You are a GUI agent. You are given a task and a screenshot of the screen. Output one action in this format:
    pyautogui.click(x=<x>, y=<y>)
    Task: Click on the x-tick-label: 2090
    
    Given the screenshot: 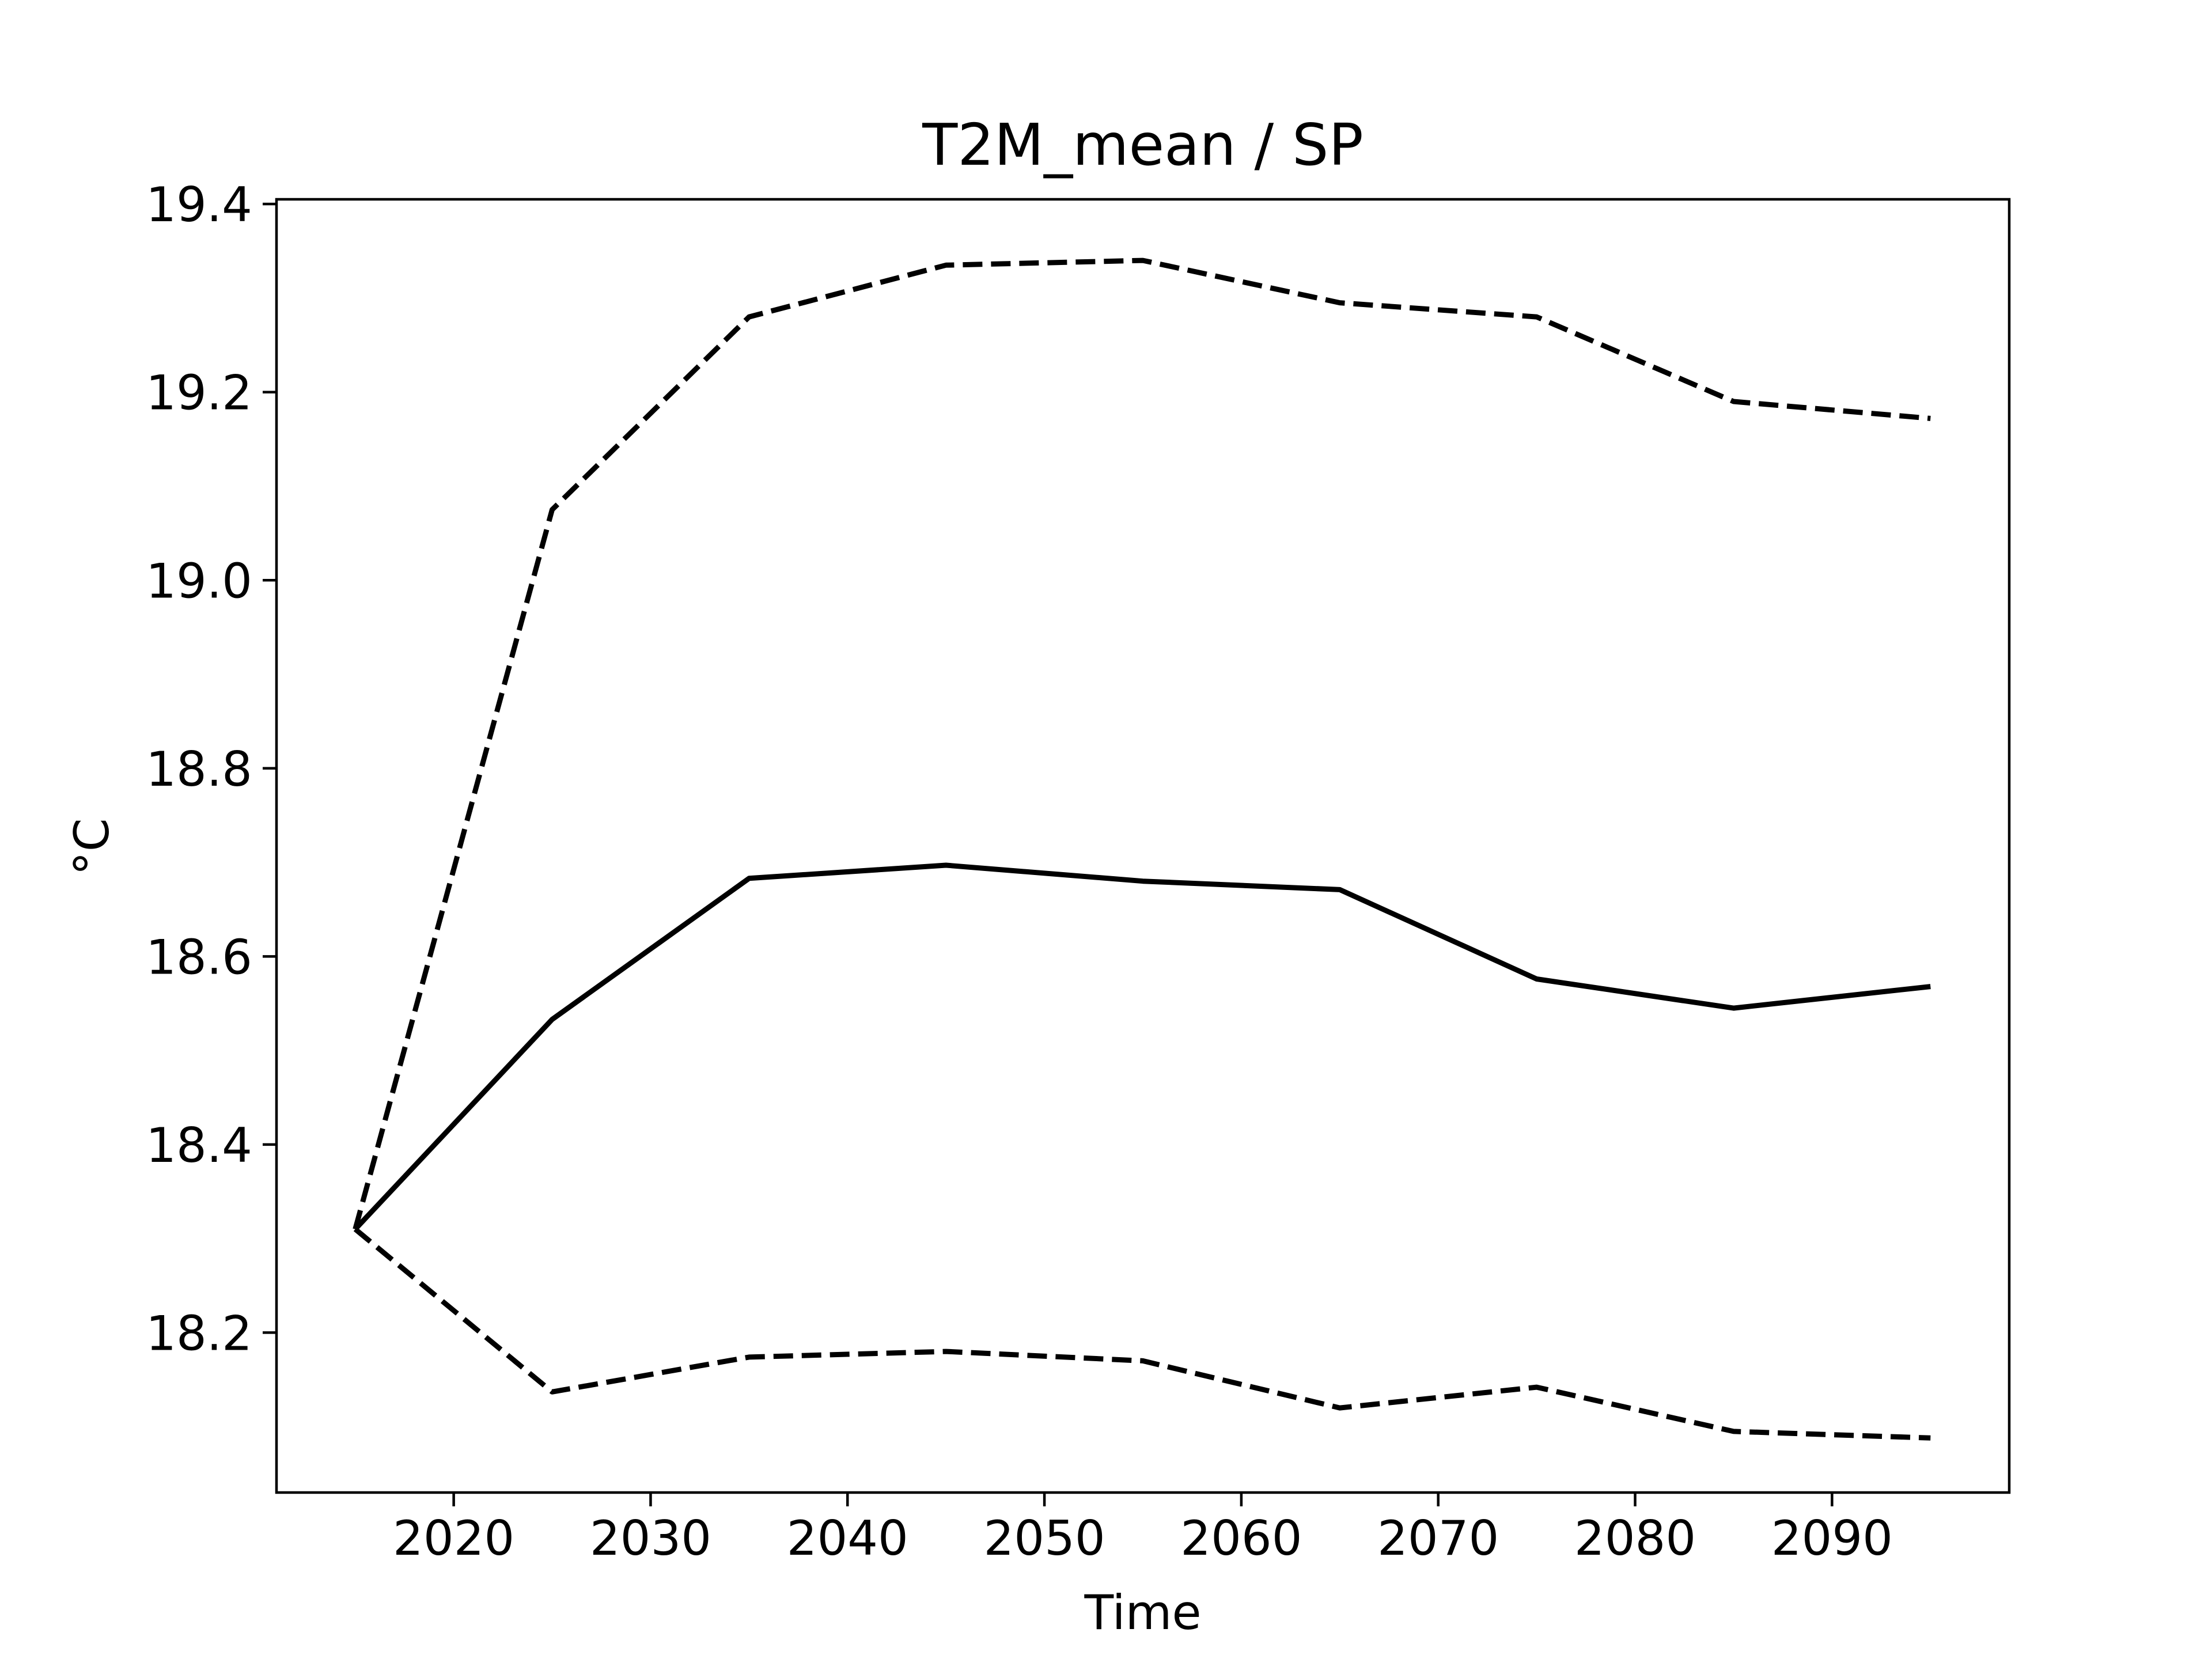 What is the action you would take?
    pyautogui.click(x=1832, y=1538)
    